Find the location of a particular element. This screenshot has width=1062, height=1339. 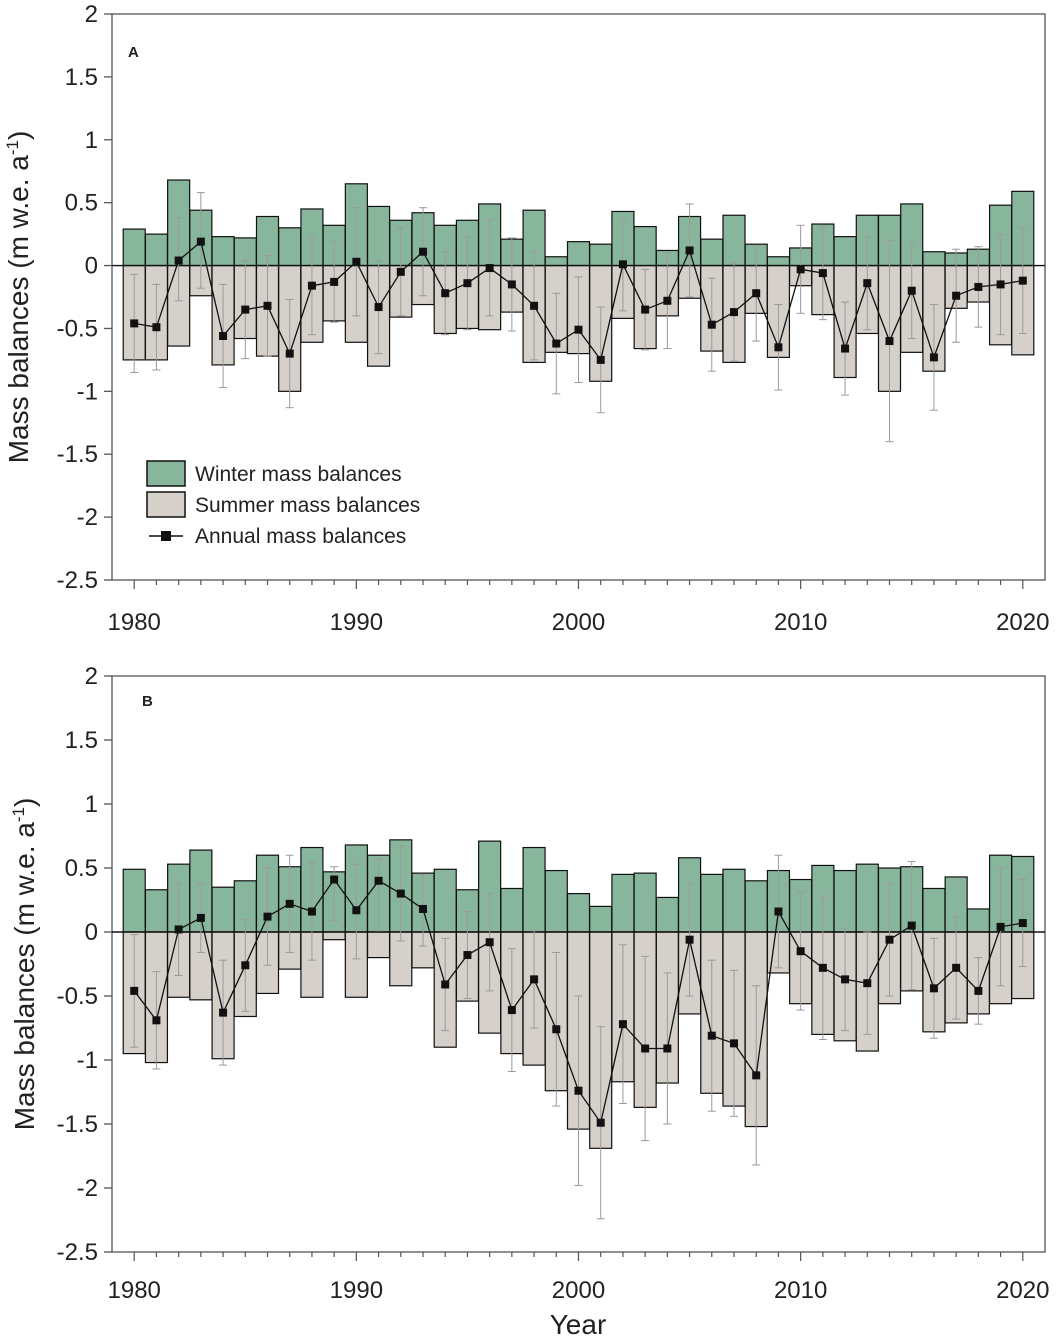

y-tick-label: 0 is located at coordinates (91, 266).